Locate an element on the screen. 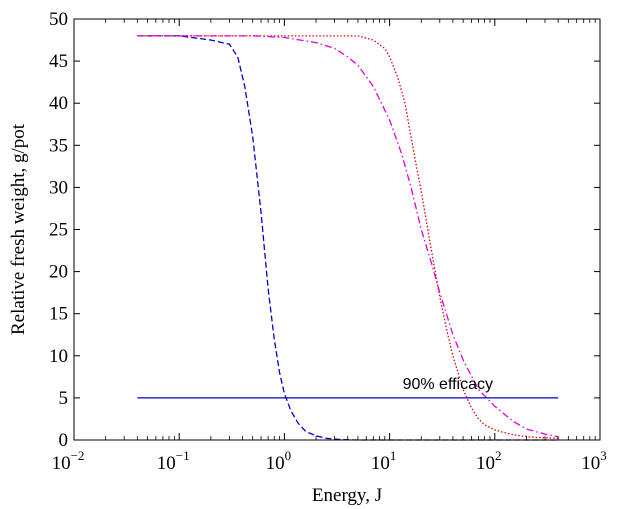 Image resolution: width=630 pixels, height=509 pixels. y-tick-label: 15 is located at coordinates (58, 314).